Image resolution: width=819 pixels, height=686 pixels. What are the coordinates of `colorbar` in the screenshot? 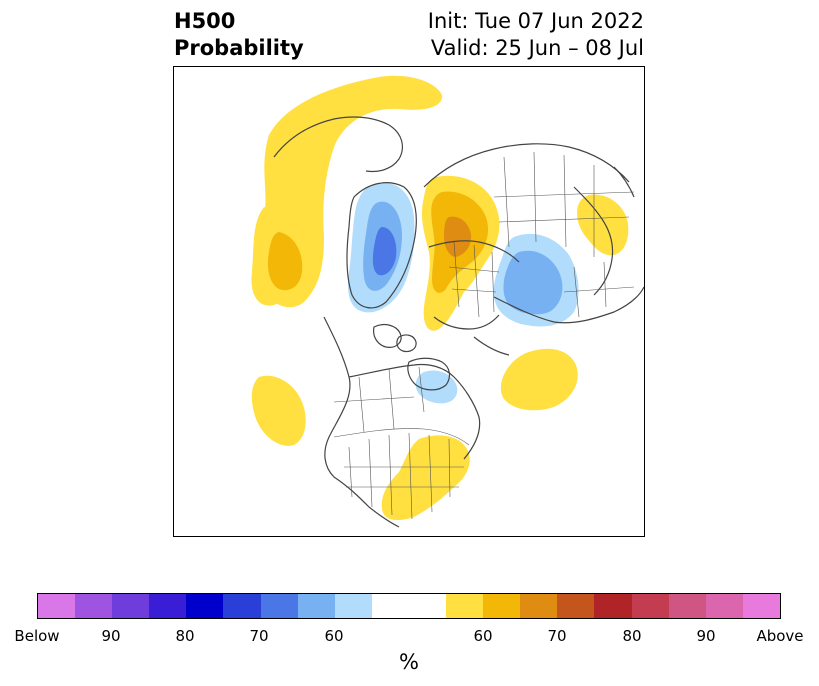 It's located at (409, 606).